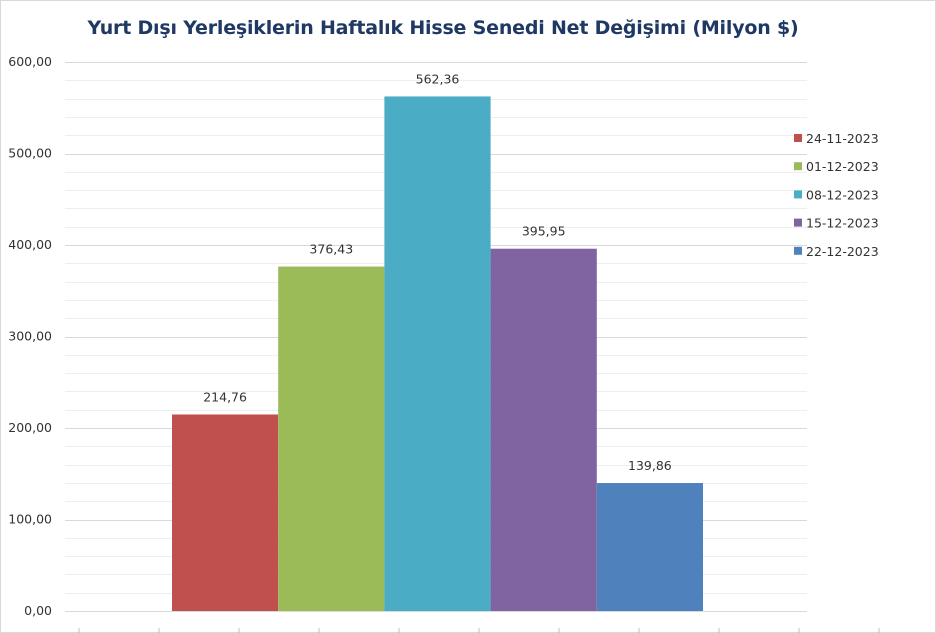 The image size is (936, 633). I want to click on y-tick-label: 600,00, so click(30, 61).